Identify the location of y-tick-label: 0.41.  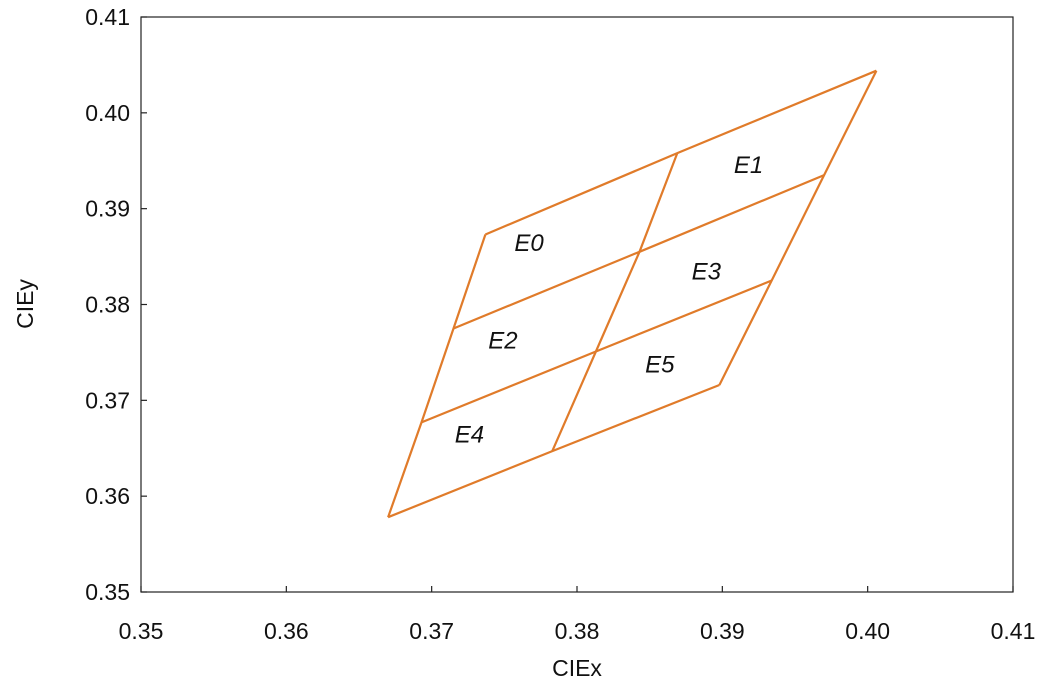
(107, 17).